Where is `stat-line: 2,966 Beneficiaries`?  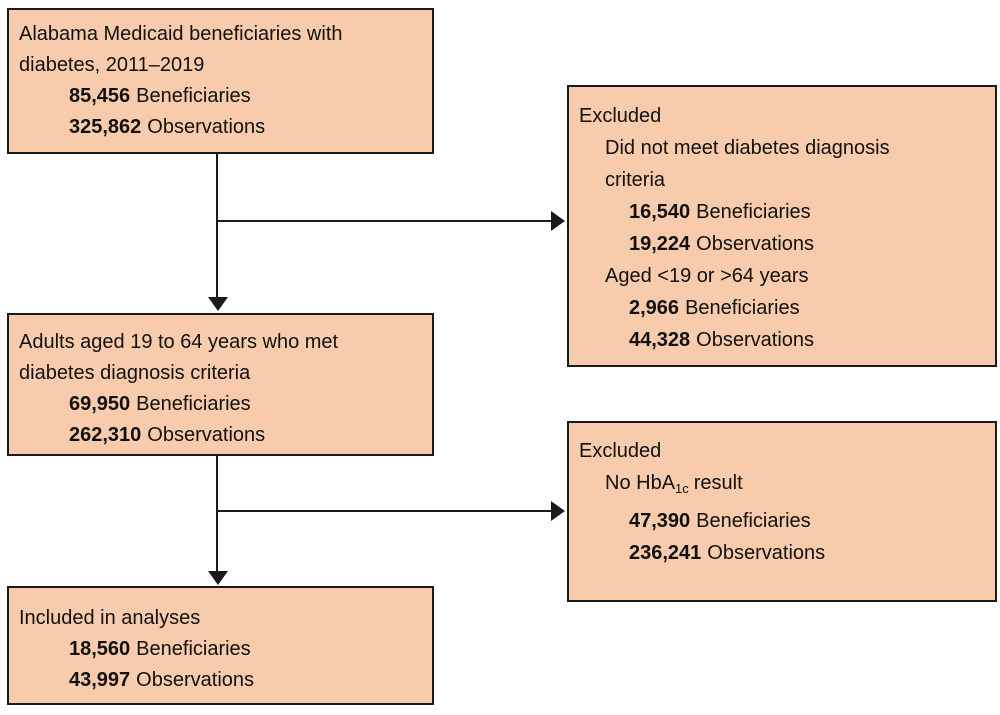 stat-line: 2,966 Beneficiaries is located at coordinates (782, 308).